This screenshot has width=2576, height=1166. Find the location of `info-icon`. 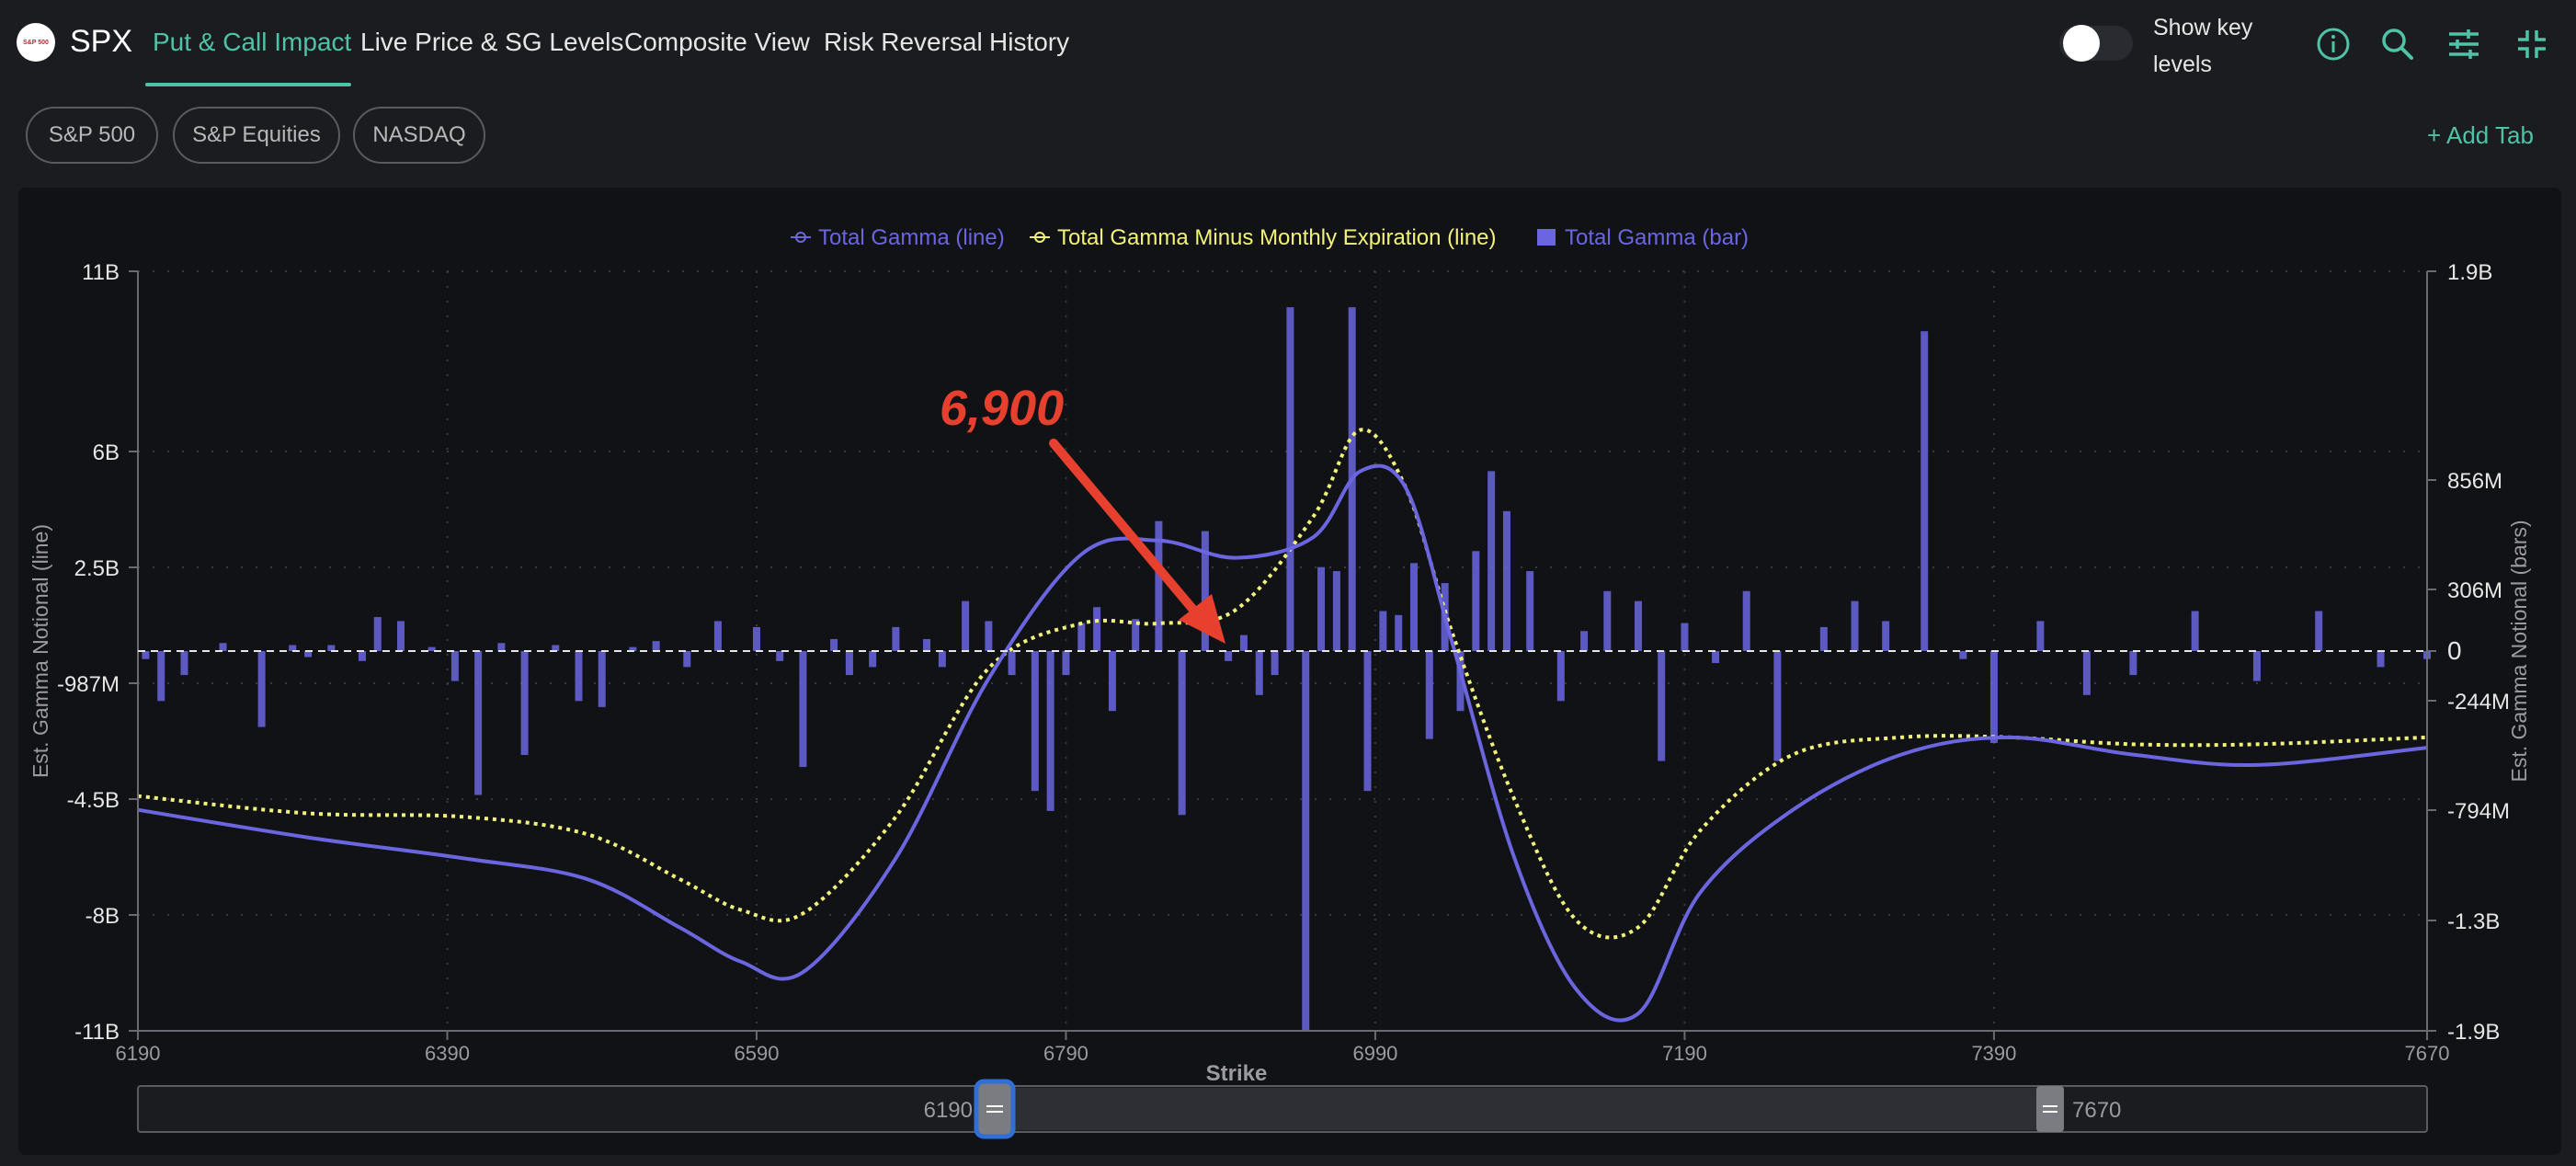

info-icon is located at coordinates (2333, 44).